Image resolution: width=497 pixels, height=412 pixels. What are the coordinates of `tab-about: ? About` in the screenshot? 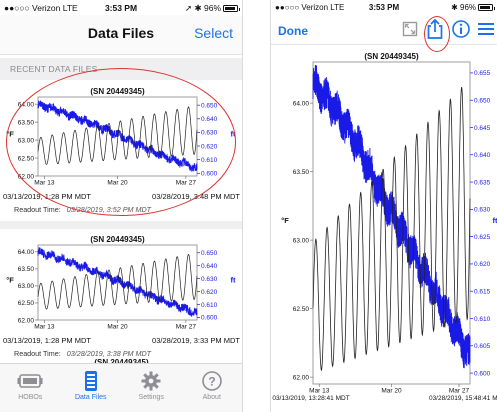 It's located at (212, 388).